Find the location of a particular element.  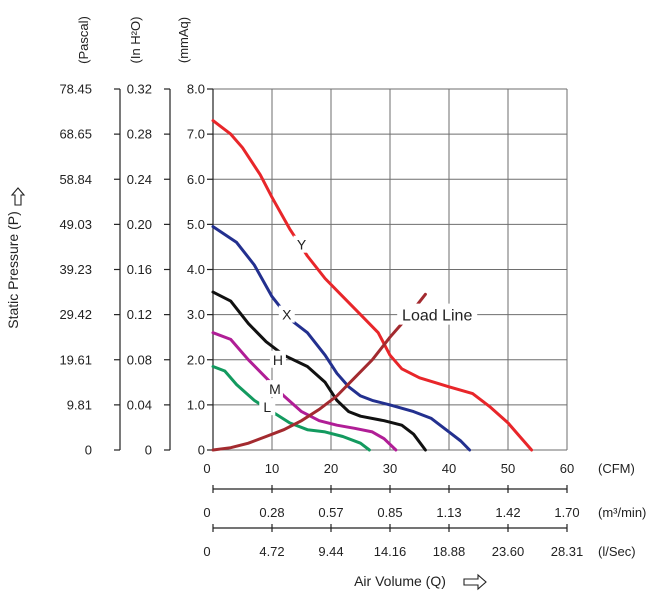

y-tick-label-mmaq: 7.0 is located at coordinates (196, 134).